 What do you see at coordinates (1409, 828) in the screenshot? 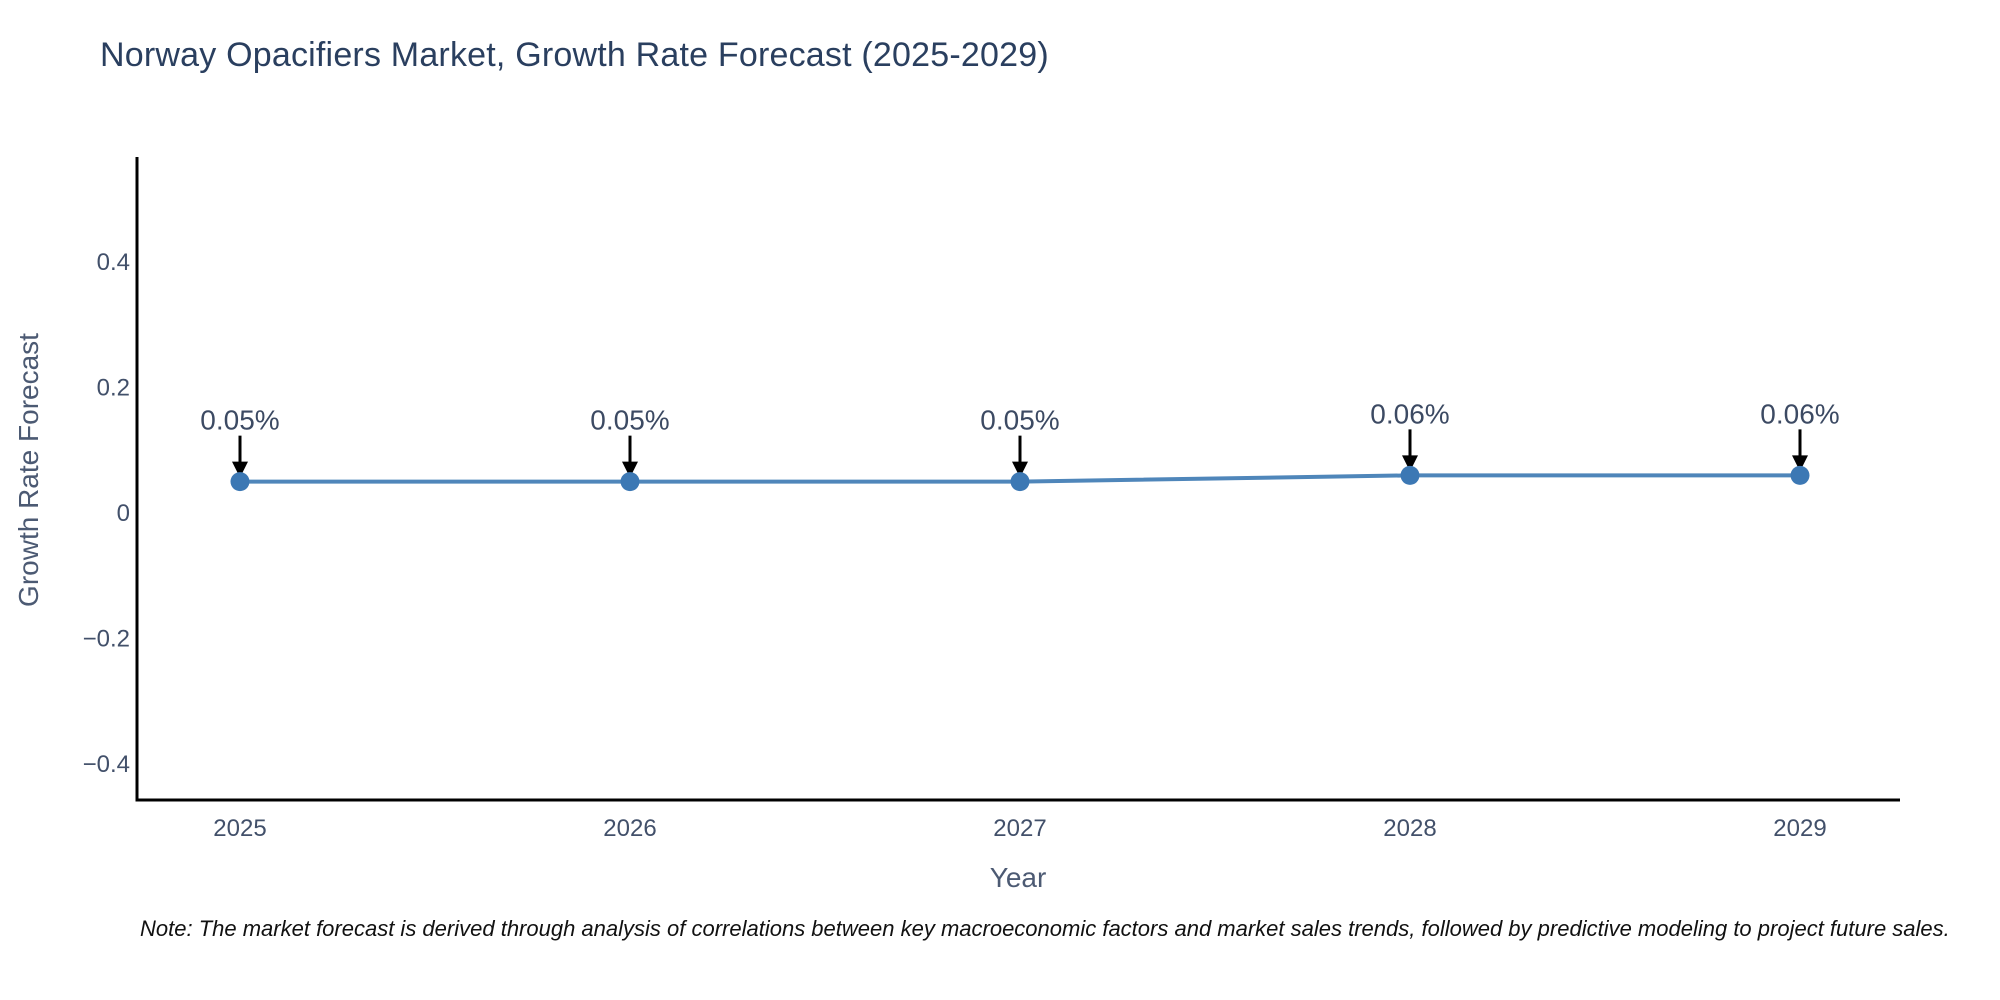
I see `x-tick-label: 2028` at bounding box center [1409, 828].